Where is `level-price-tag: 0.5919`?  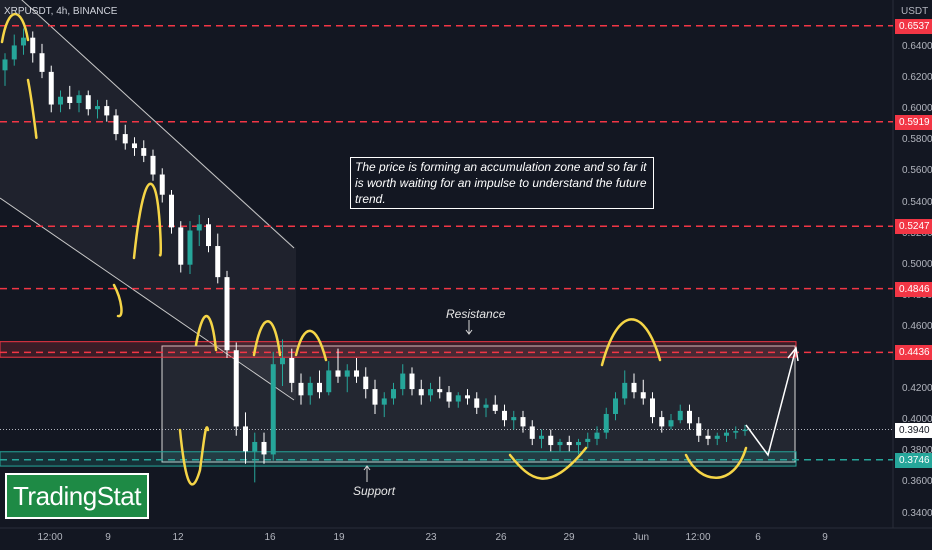
level-price-tag: 0.5919 is located at coordinates (913, 122).